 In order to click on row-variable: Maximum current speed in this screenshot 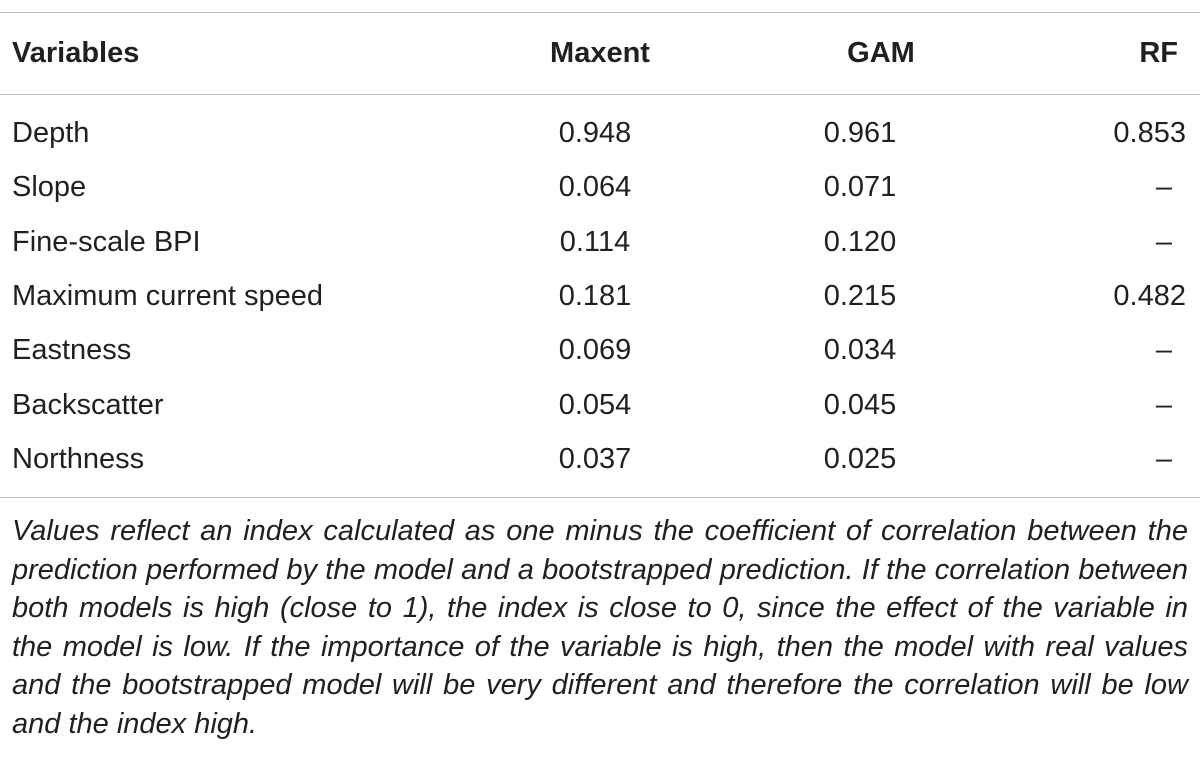, I will do `click(168, 296)`.